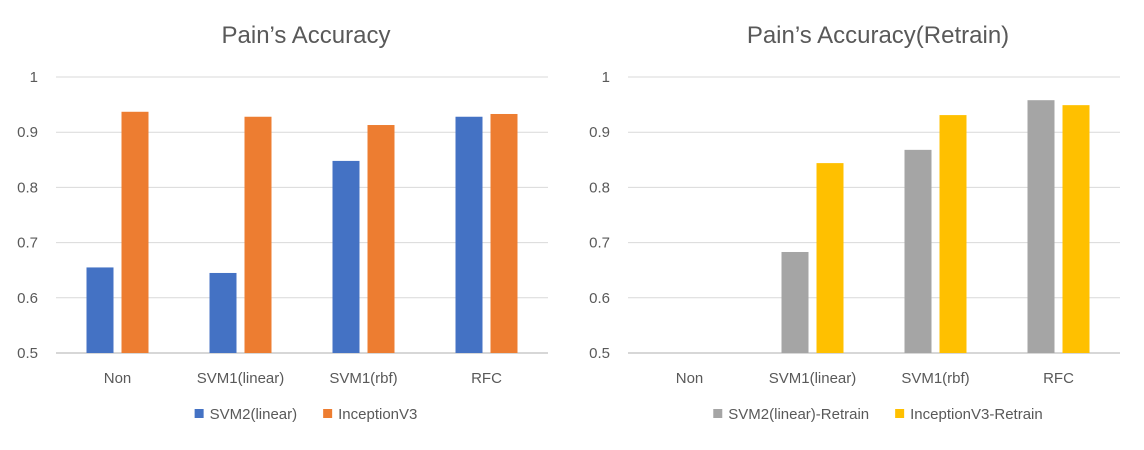 This screenshot has height=450, width=1144. I want to click on bar-svm2-linear-non, so click(100, 310).